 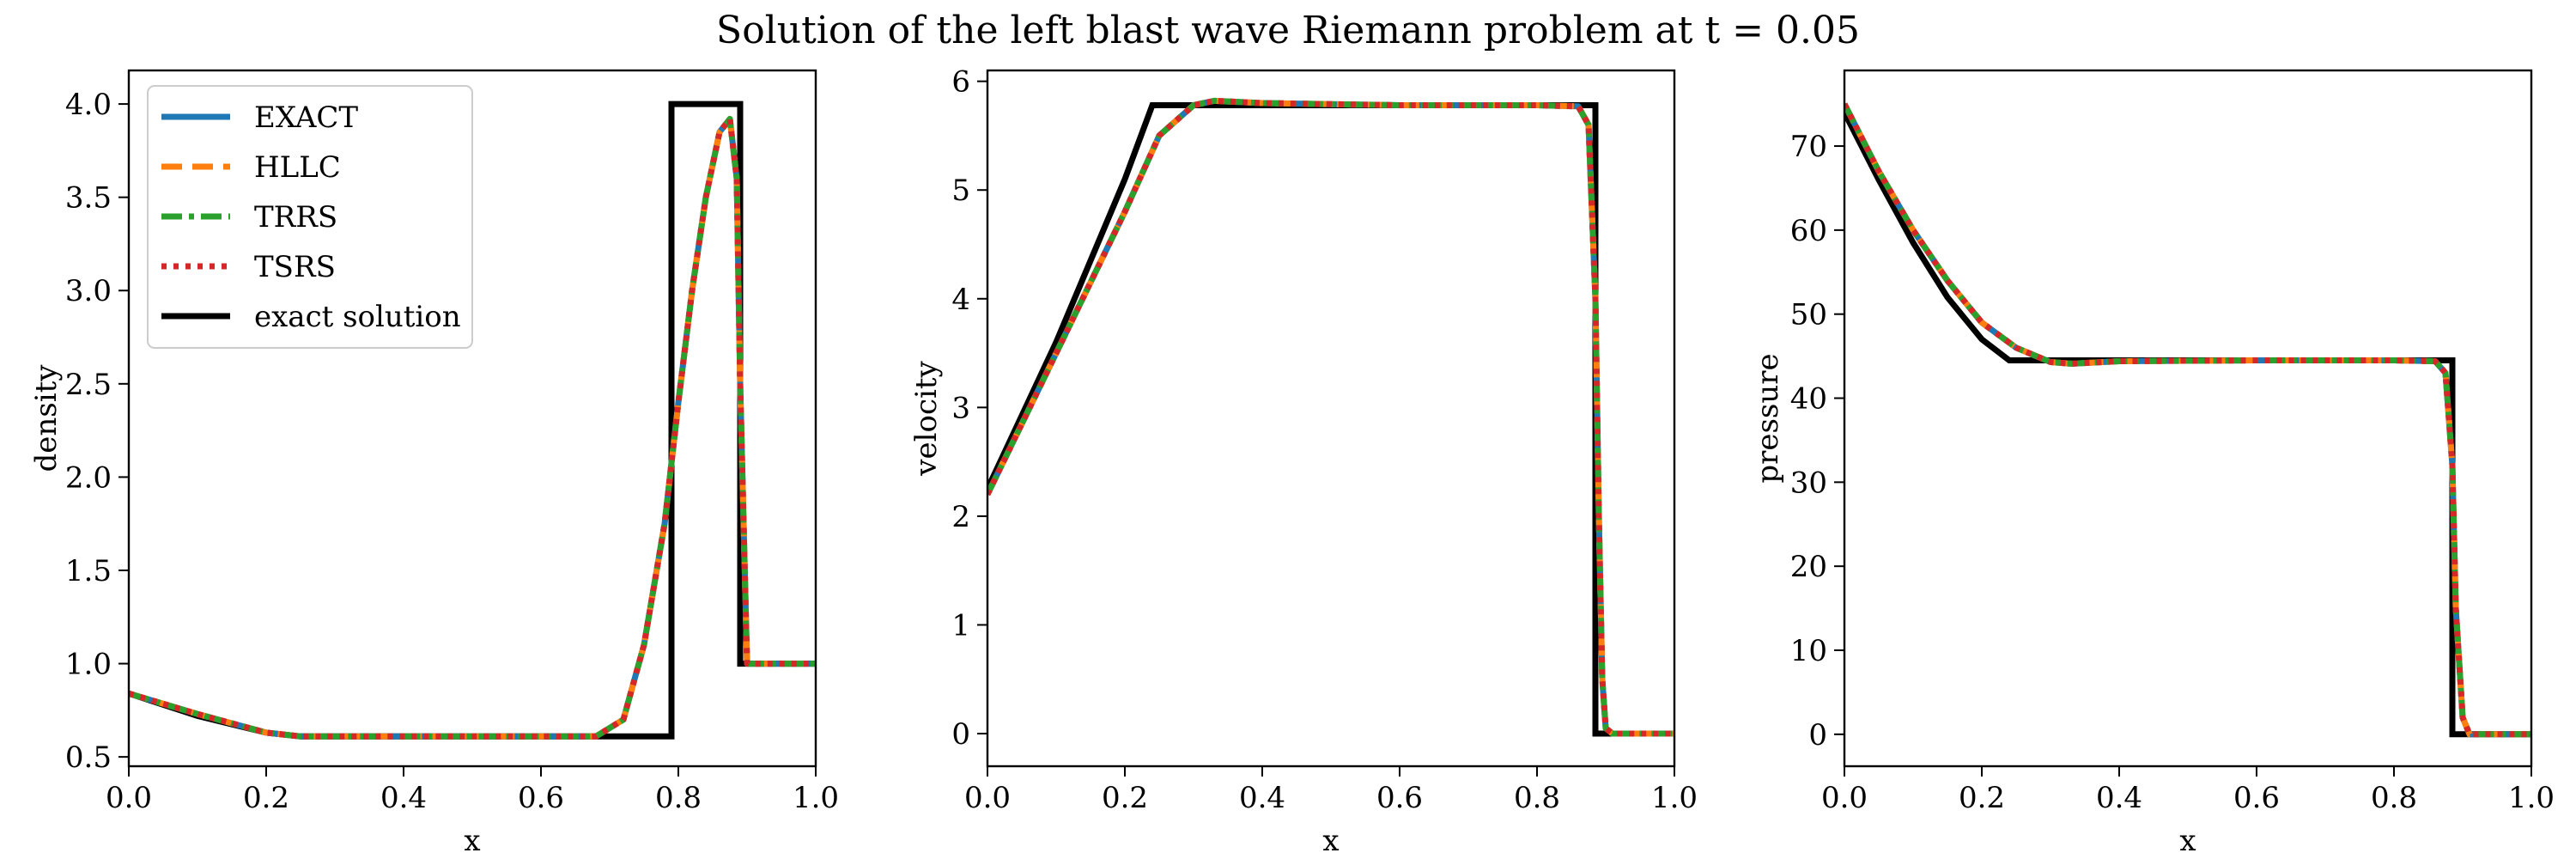 I want to click on y-tick-label: 0.5, so click(x=88, y=758).